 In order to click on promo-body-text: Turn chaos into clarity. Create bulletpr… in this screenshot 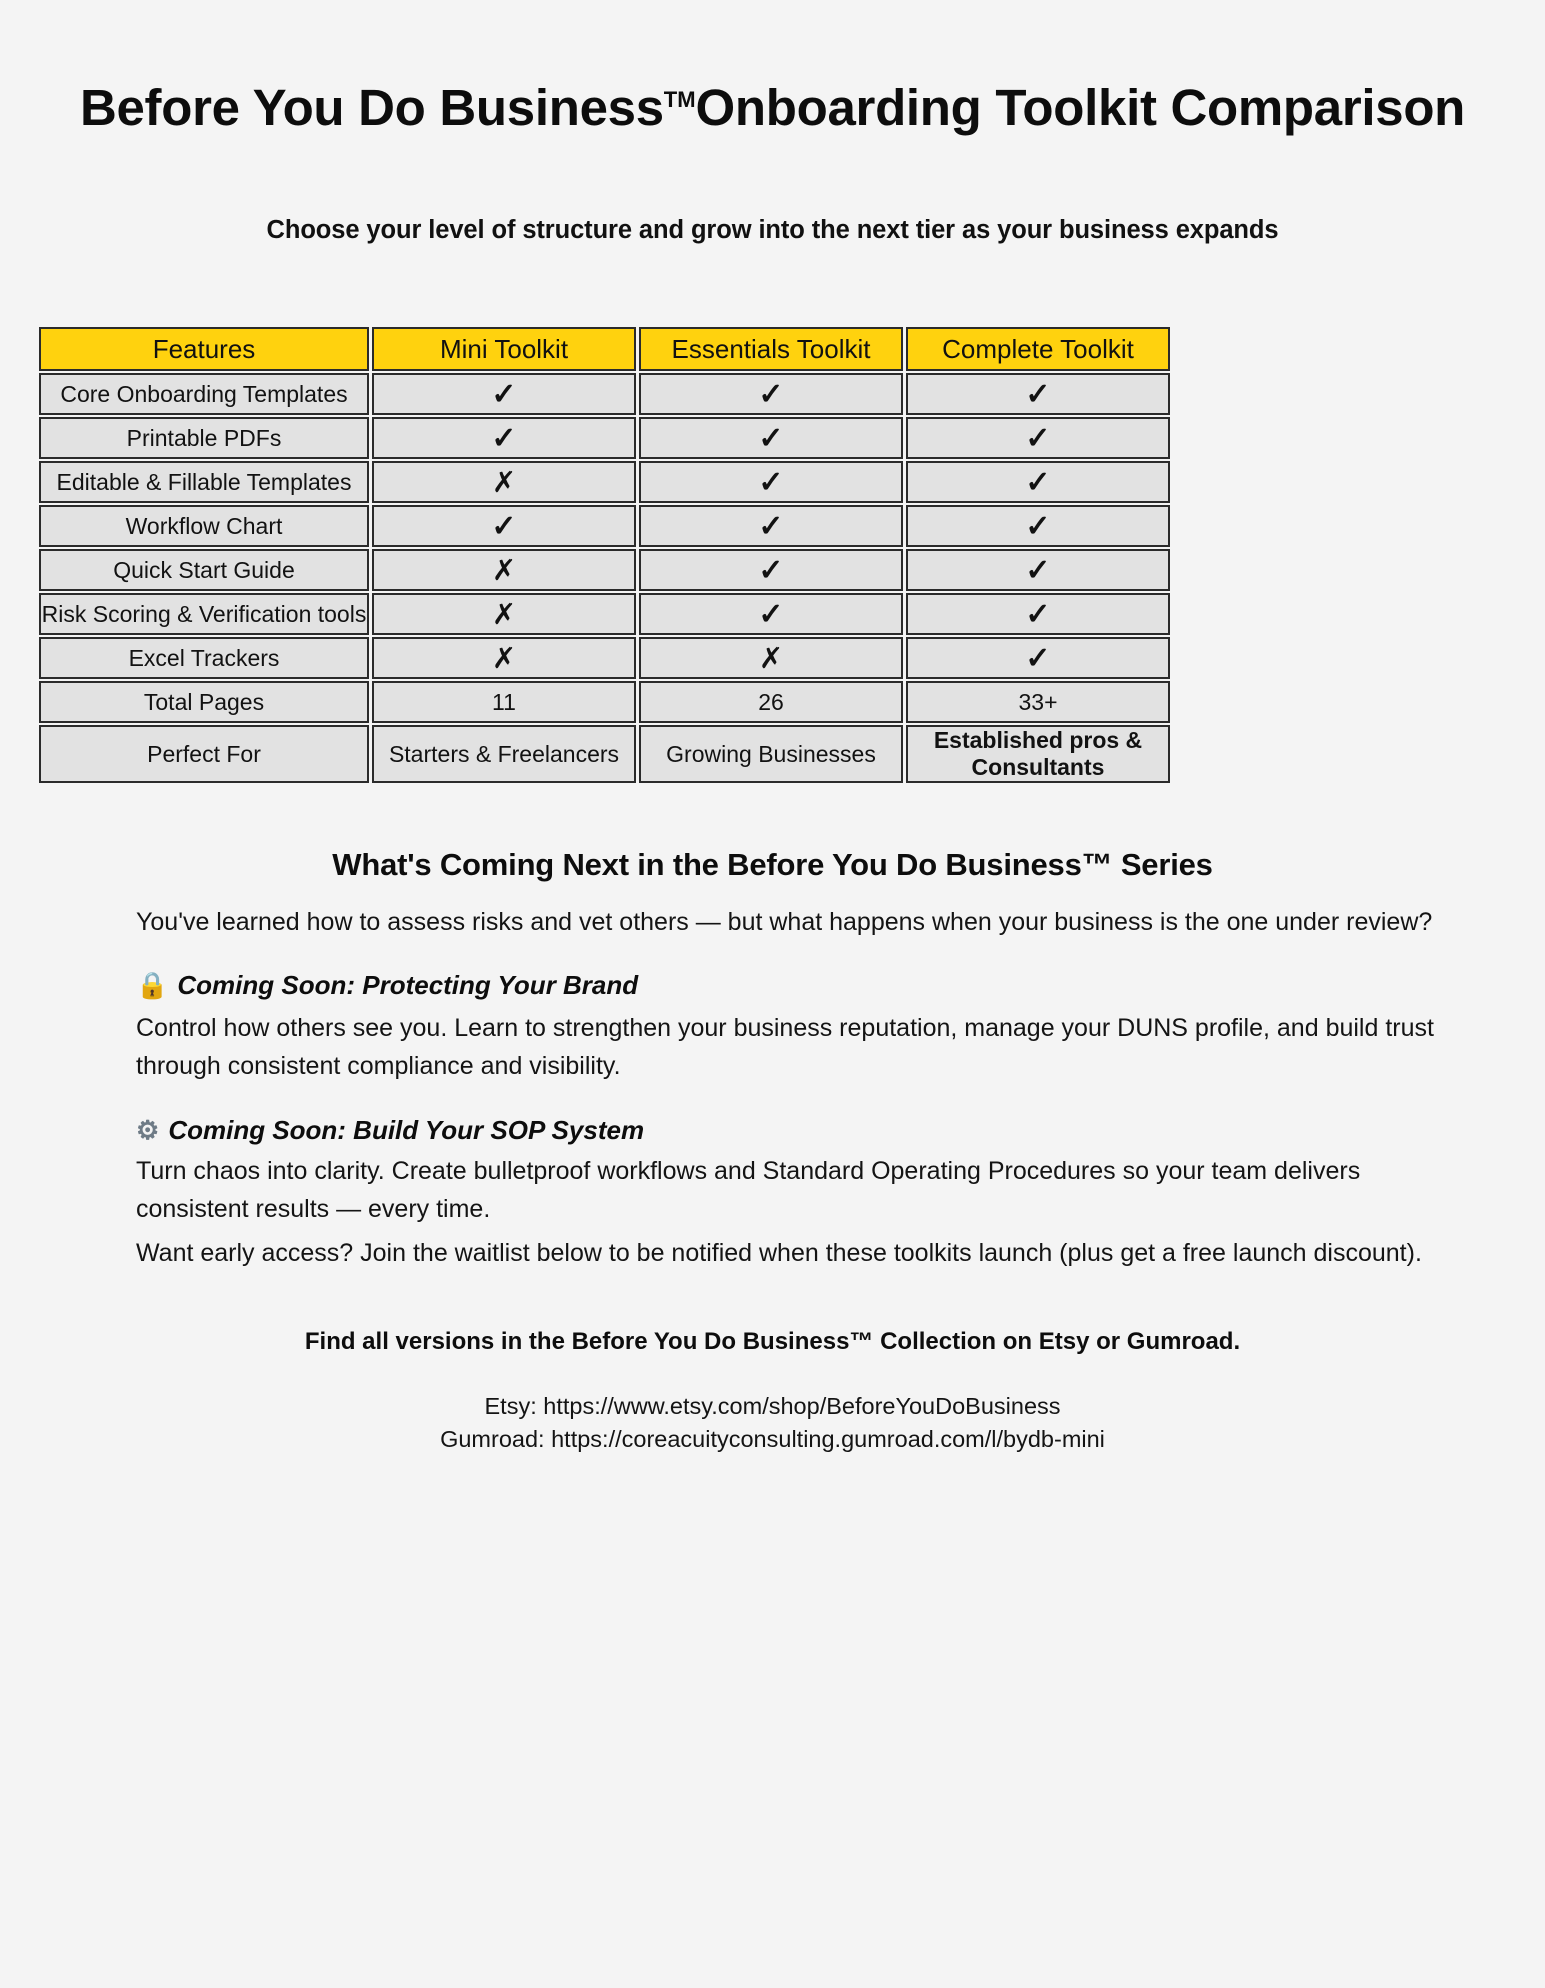, I will do `click(748, 1189)`.